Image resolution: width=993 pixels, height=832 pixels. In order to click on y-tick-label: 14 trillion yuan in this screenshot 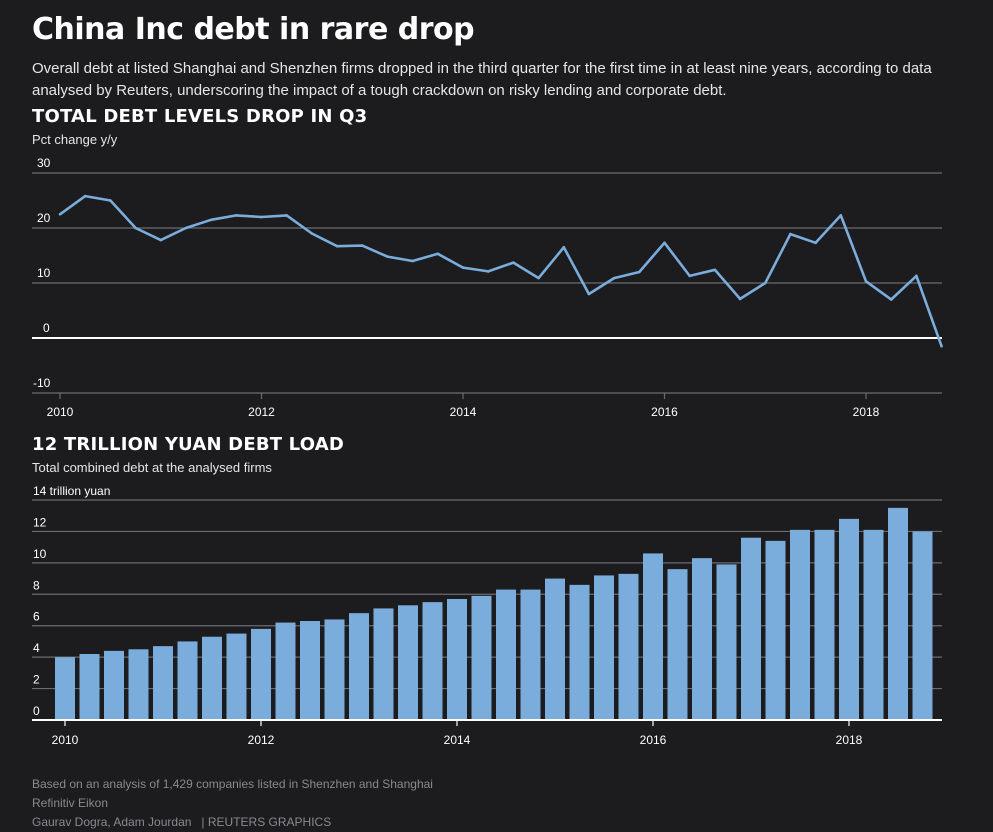, I will do `click(71, 491)`.